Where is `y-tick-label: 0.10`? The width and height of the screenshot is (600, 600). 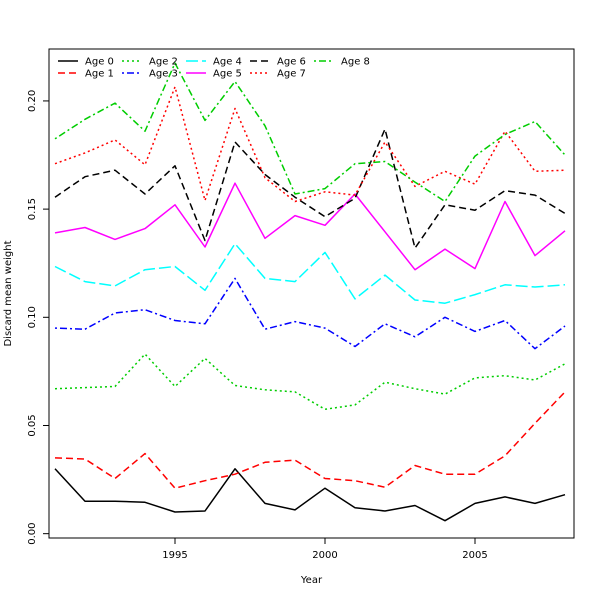 y-tick-label: 0.10 is located at coordinates (32, 317).